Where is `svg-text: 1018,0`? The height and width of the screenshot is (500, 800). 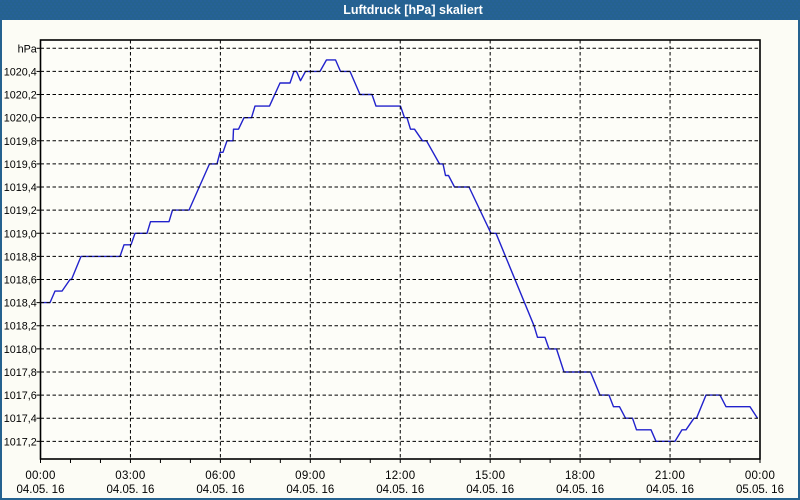 svg-text: 1018,0 is located at coordinates (20, 350).